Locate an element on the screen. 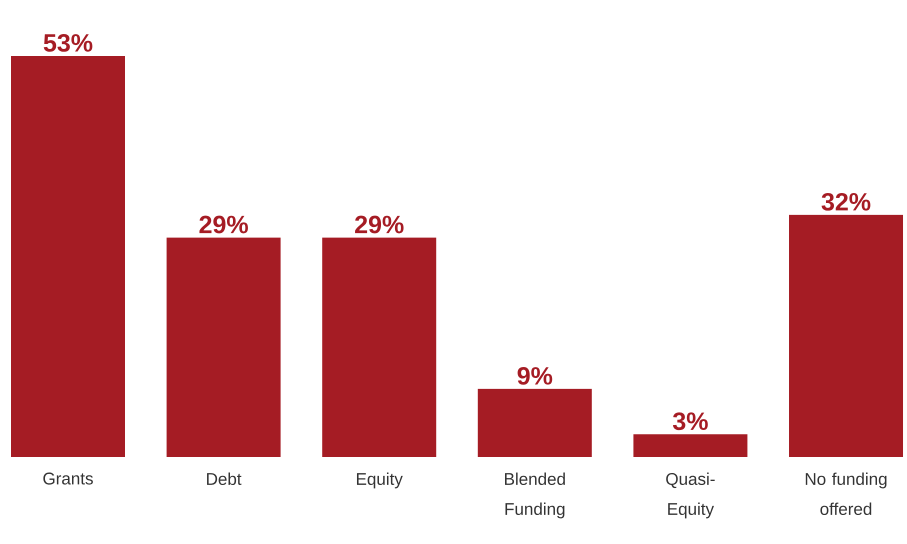 Image resolution: width=907 pixels, height=544 pixels. data-label: 53% is located at coordinates (68, 43).